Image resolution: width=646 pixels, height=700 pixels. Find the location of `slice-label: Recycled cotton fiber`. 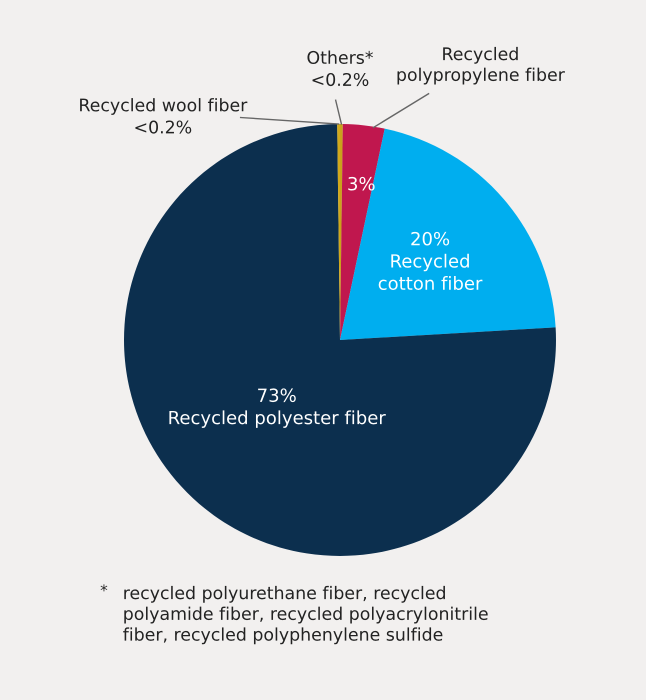

slice-label: Recycled cotton fiber is located at coordinates (430, 272).